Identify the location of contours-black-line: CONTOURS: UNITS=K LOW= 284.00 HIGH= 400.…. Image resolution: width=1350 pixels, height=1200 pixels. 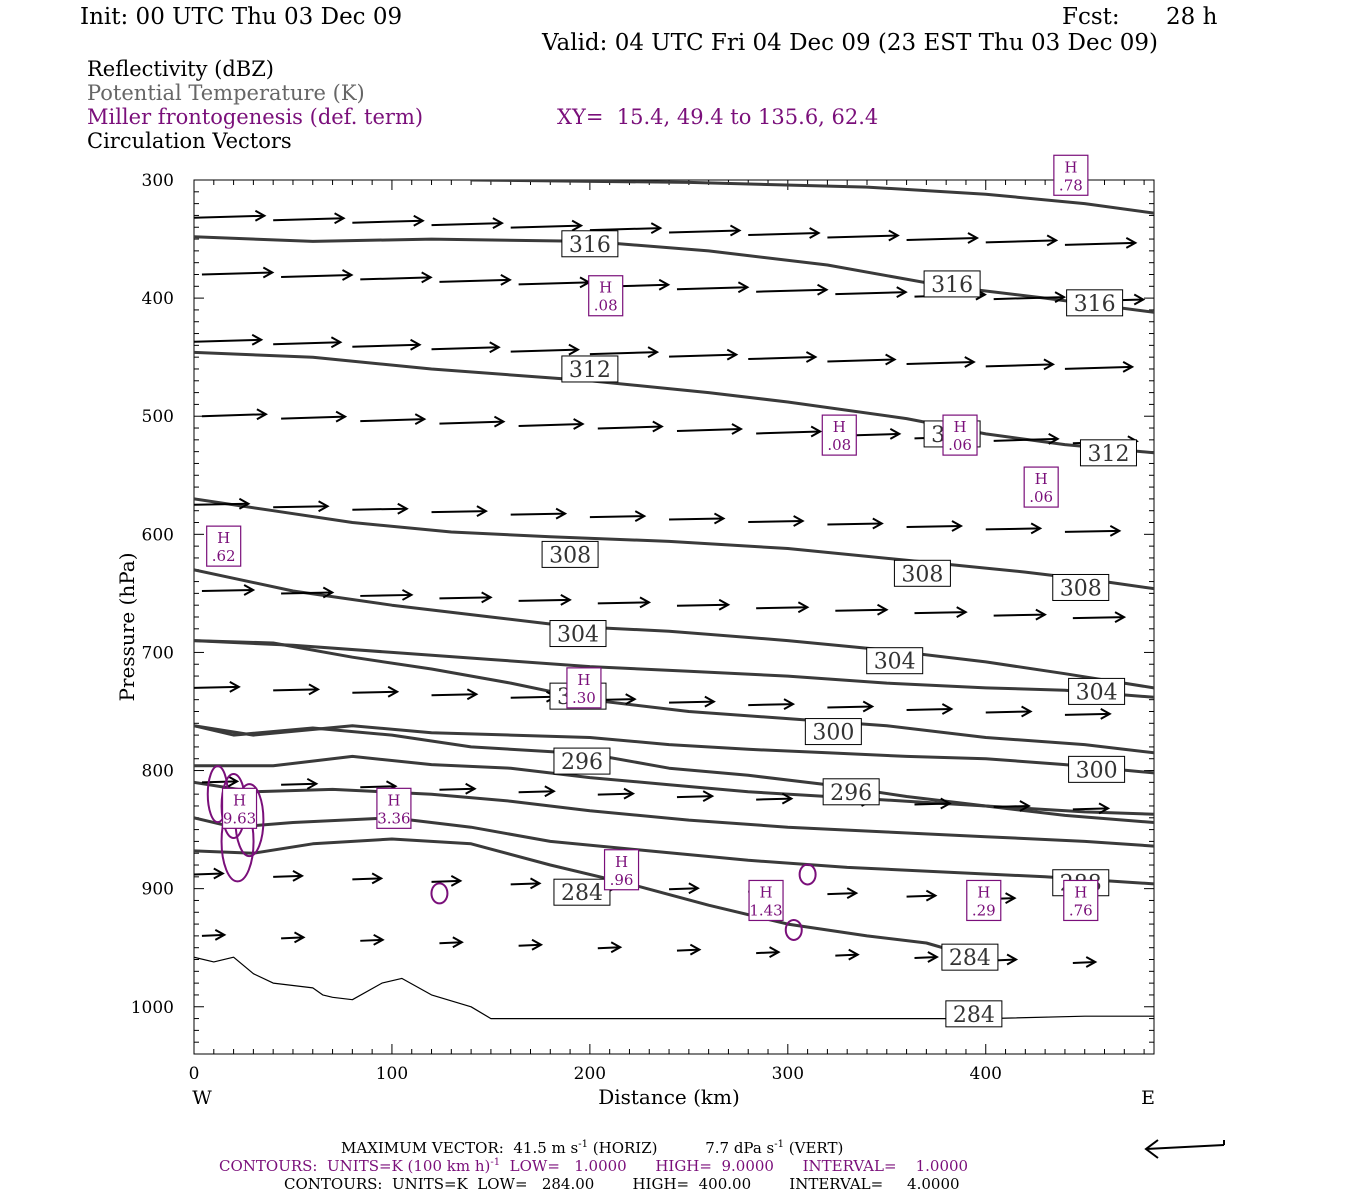
(622, 1184).